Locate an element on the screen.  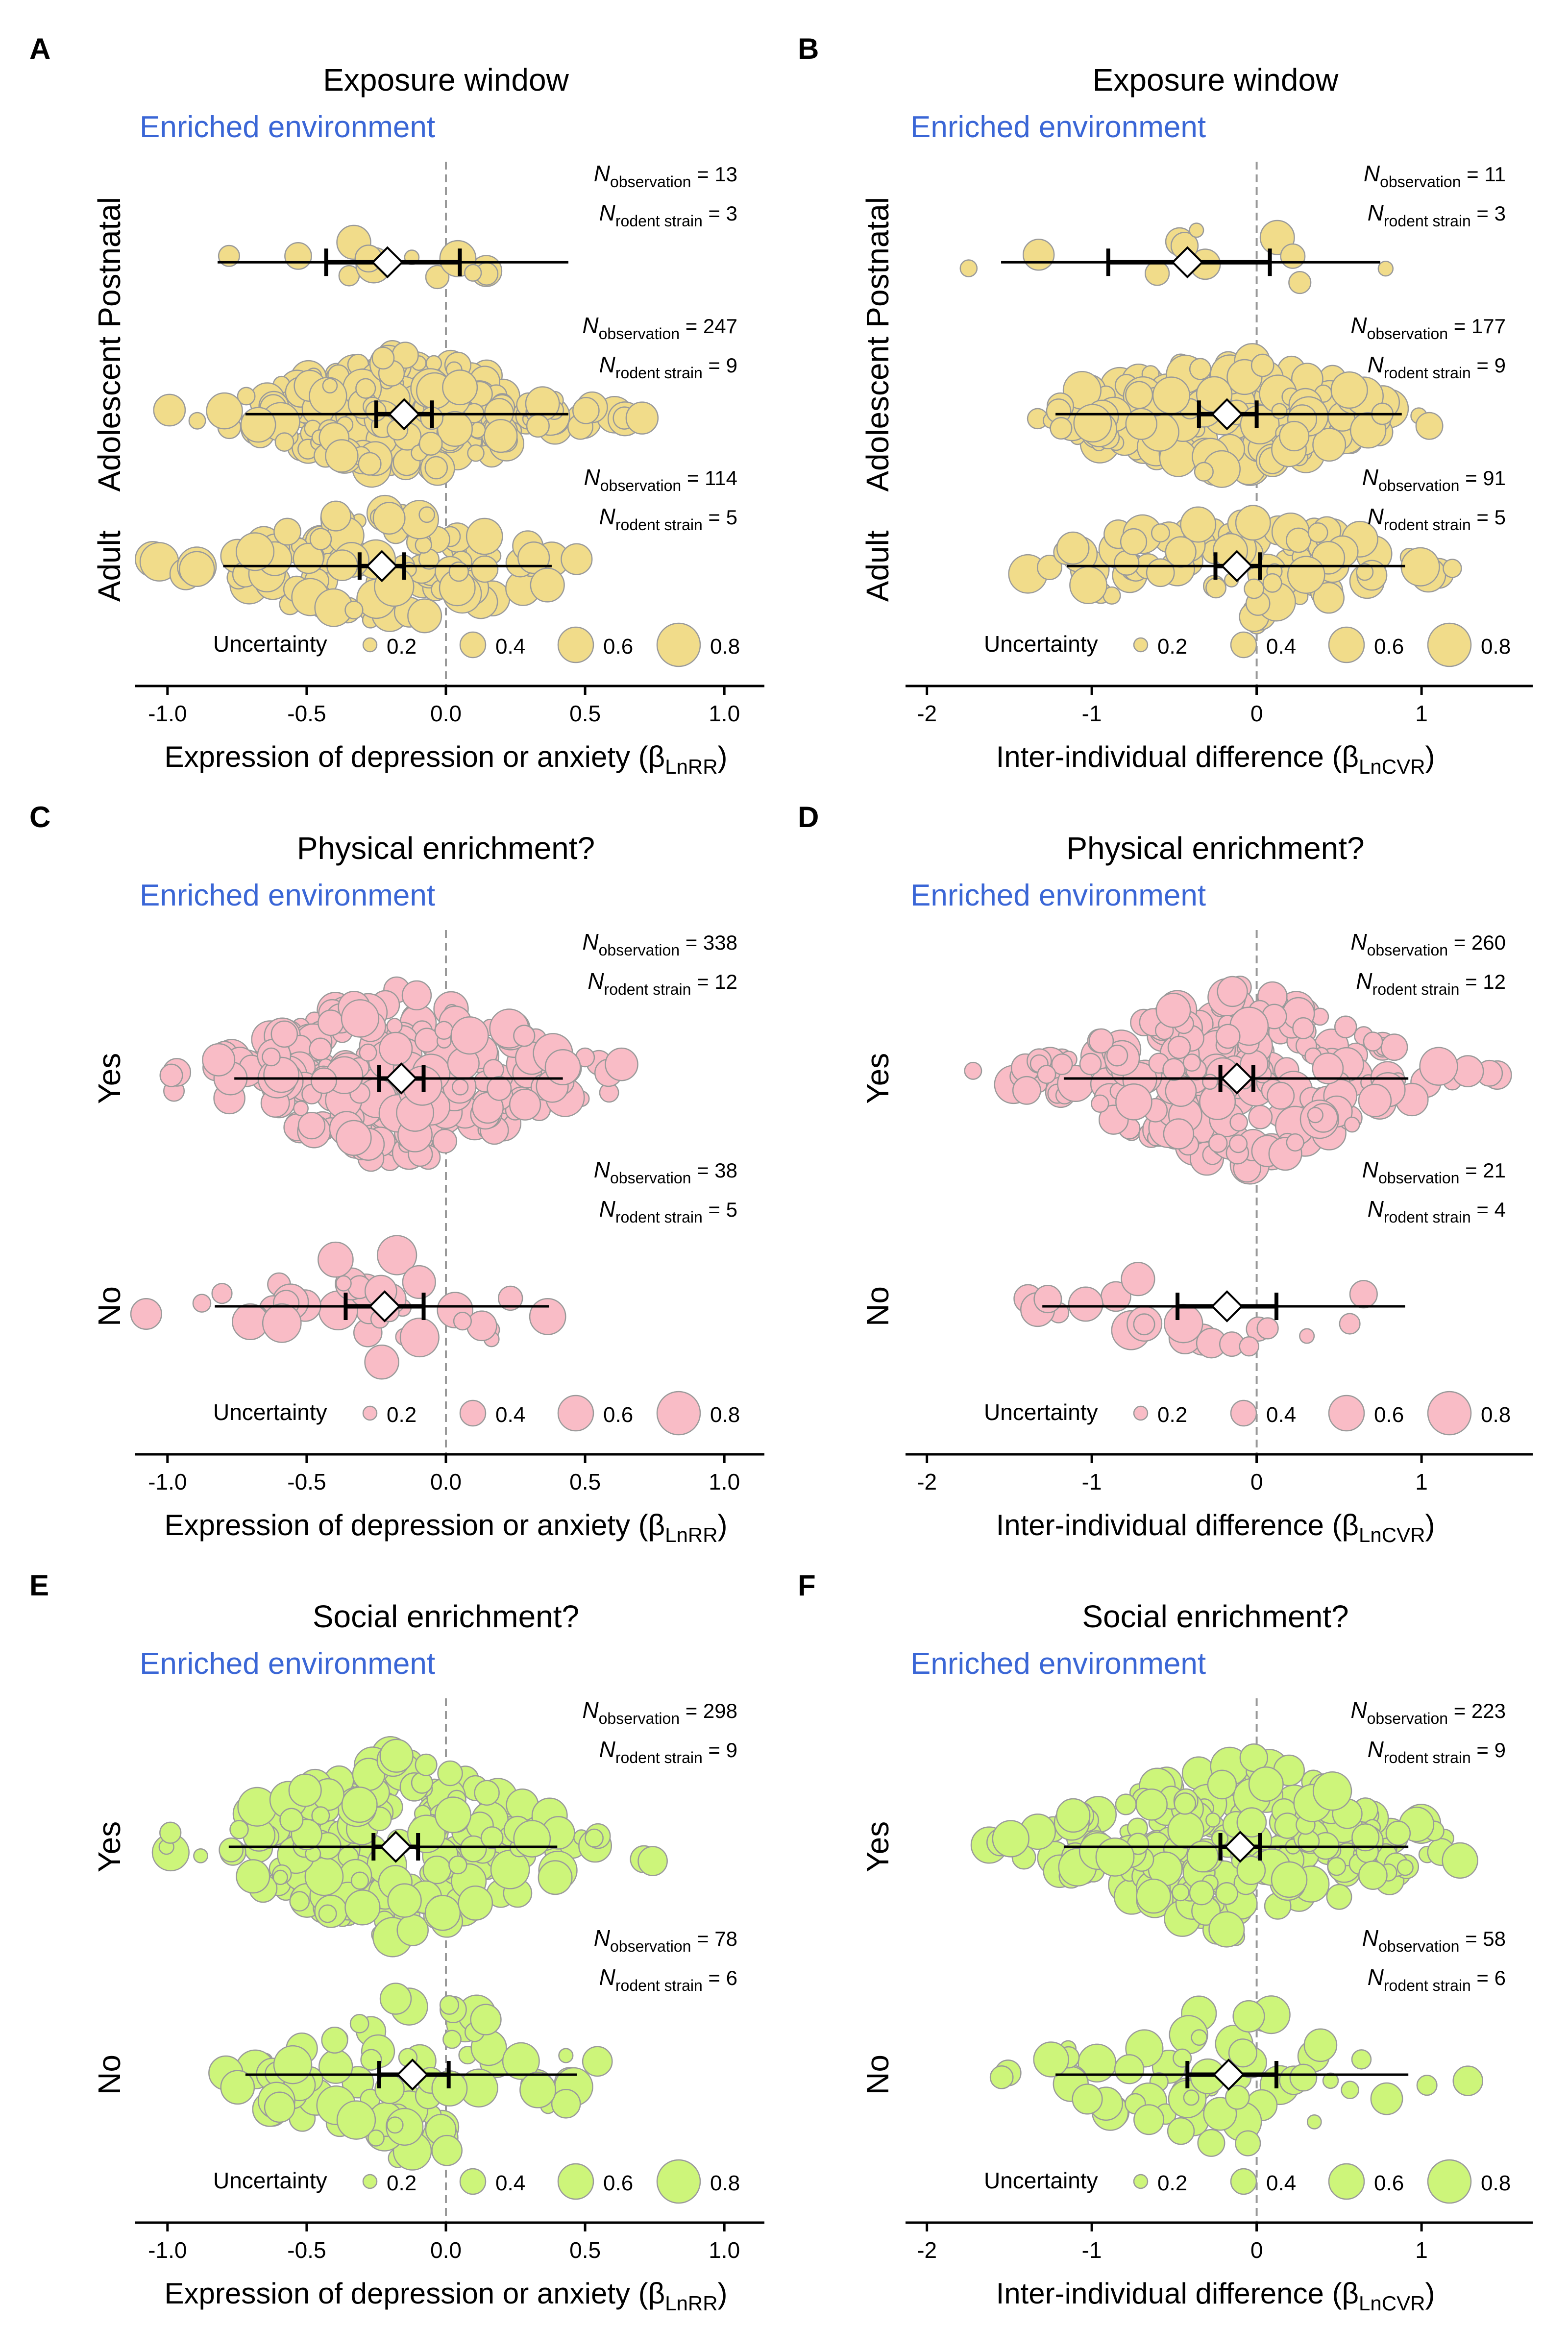
n-rodent-strain-label: Nrodent strain = 4 is located at coordinates (1437, 1211).